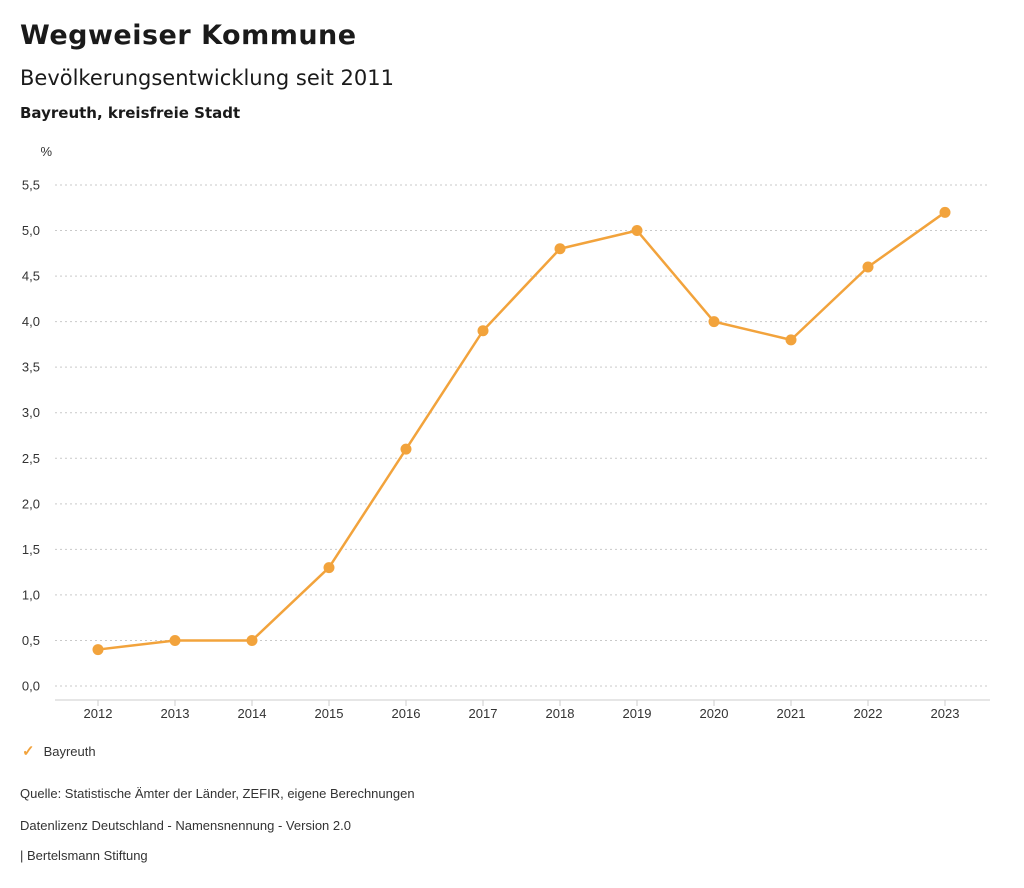 This screenshot has width=1024, height=888. I want to click on x-tick-label: 2012, so click(98, 713).